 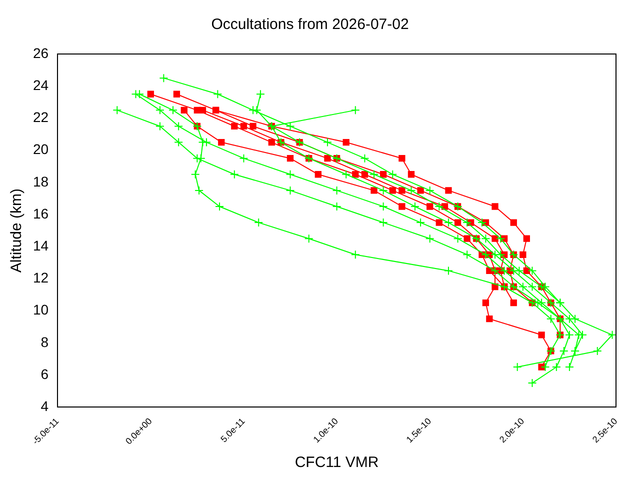 I want to click on y-tick-label: 20, so click(x=40, y=149).